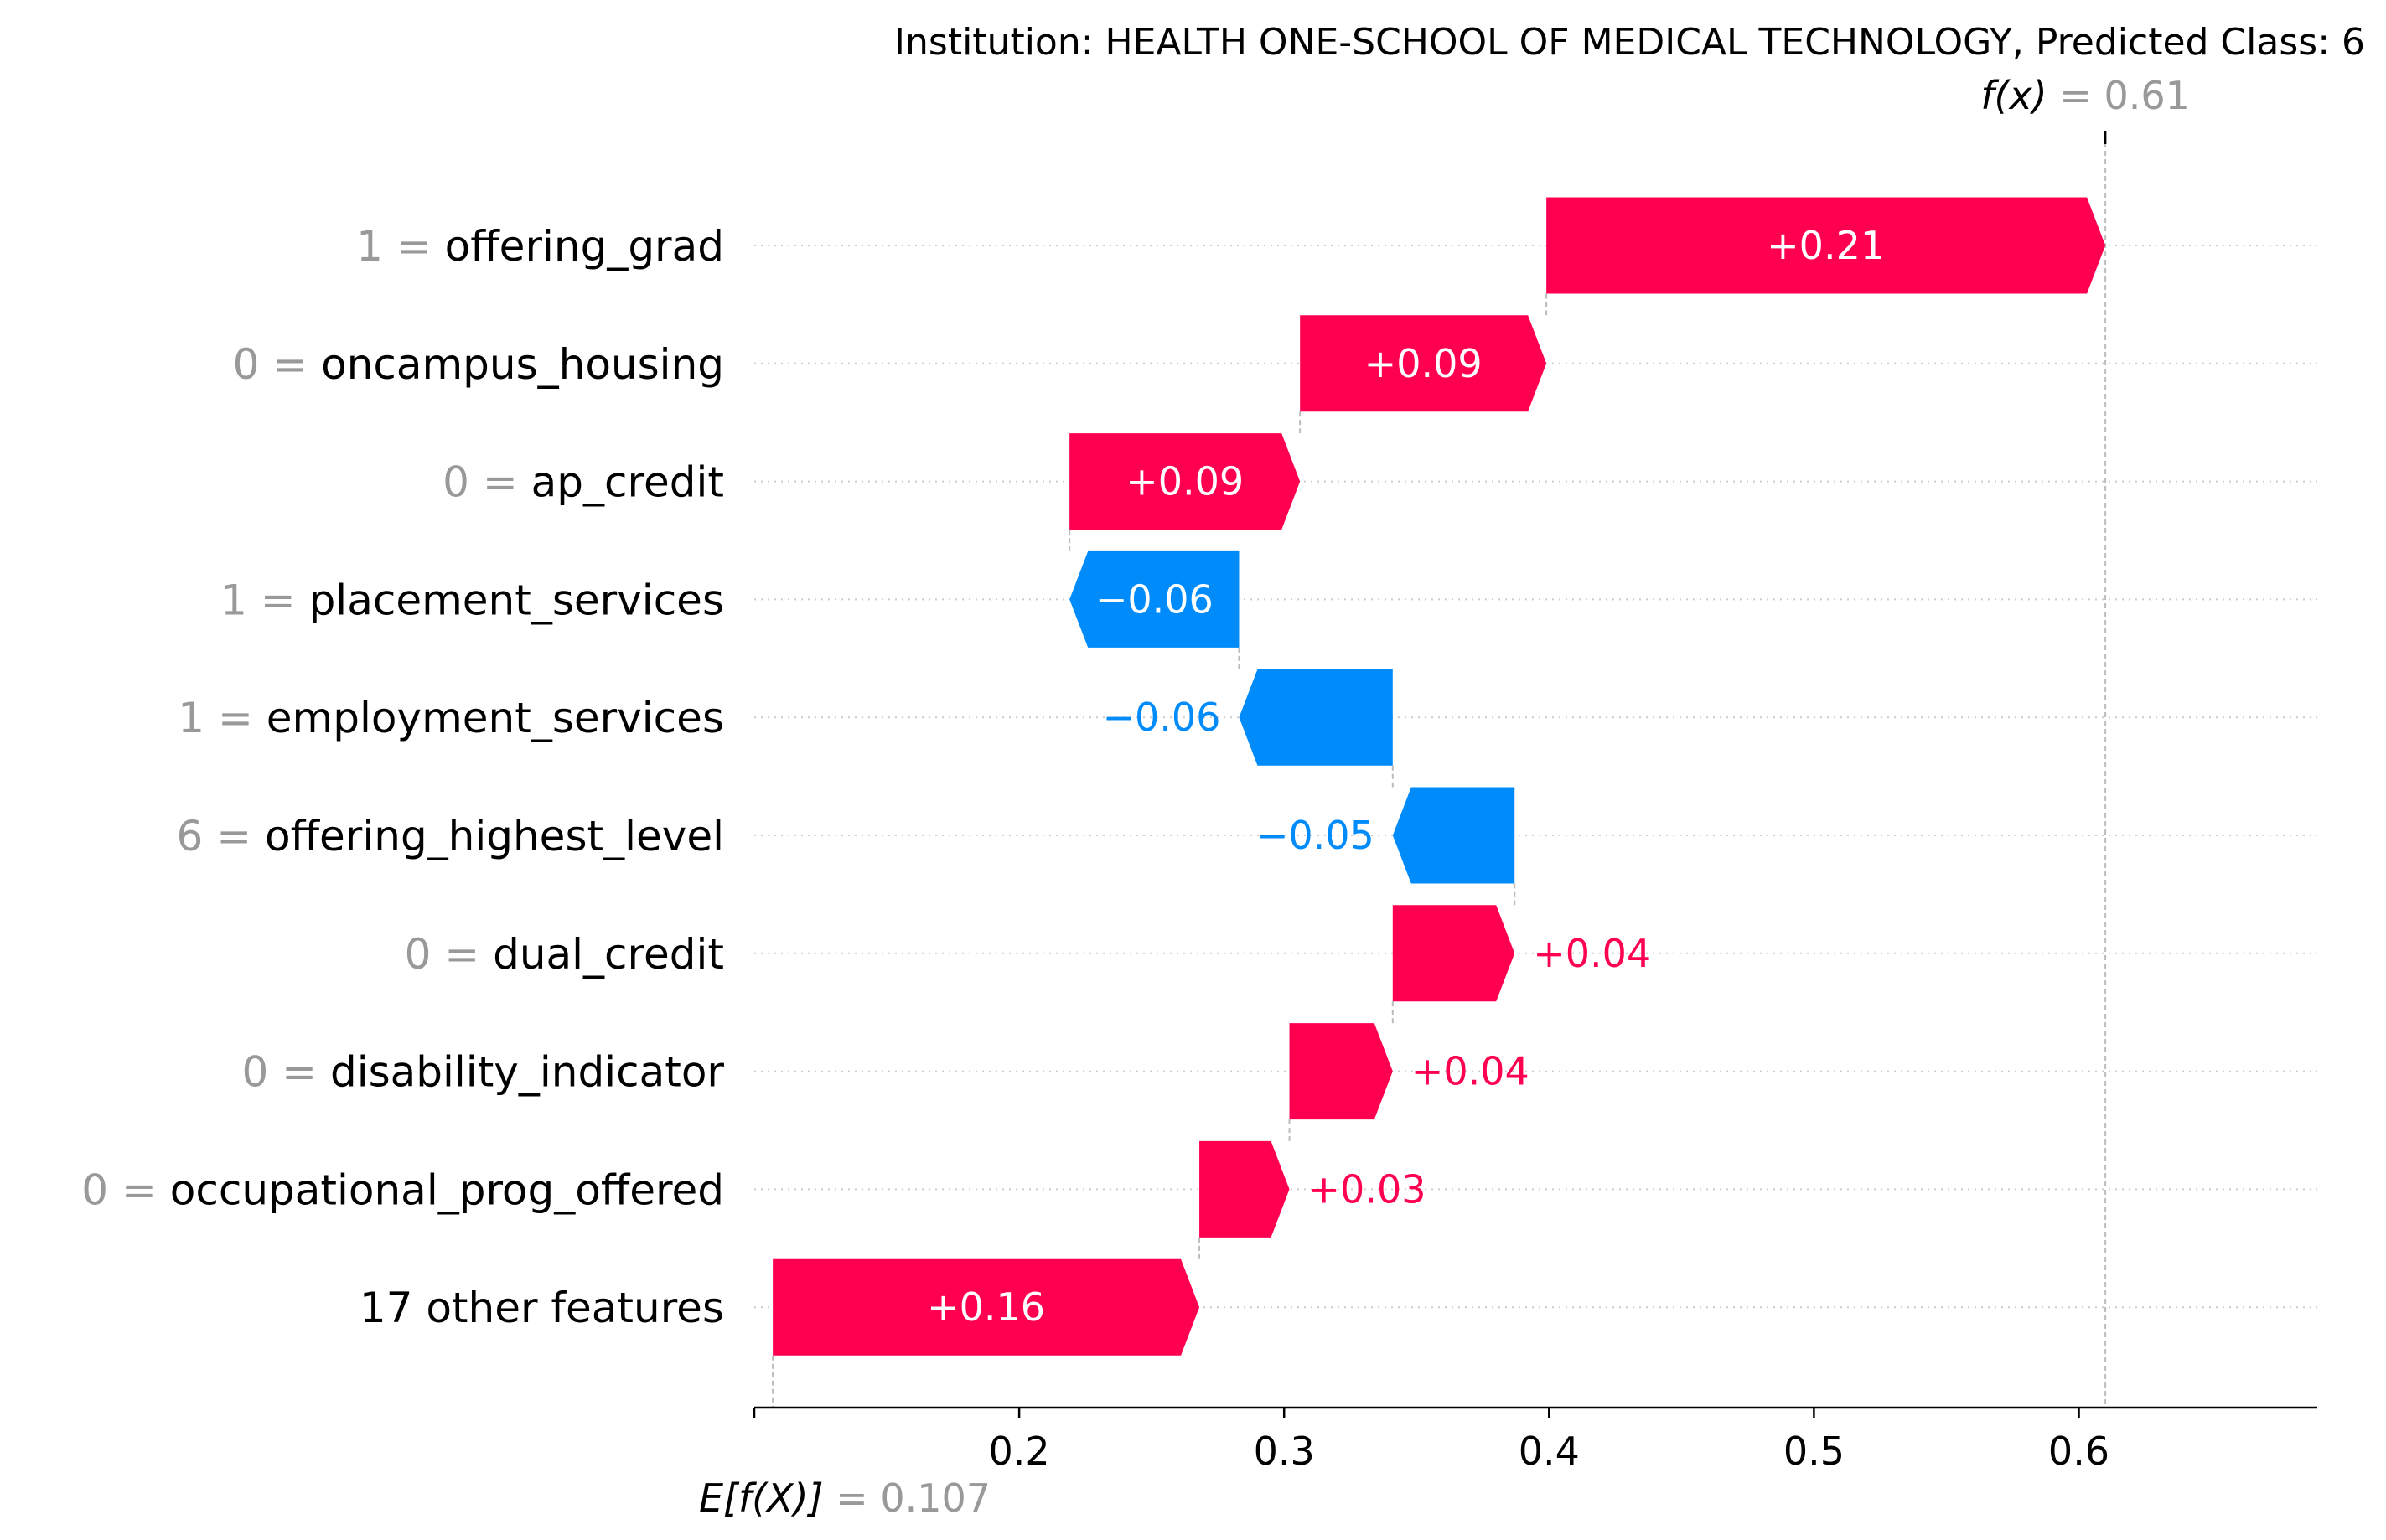 The image size is (2386, 1540). I want to click on bar-value-label: +0.16, so click(986, 1307).